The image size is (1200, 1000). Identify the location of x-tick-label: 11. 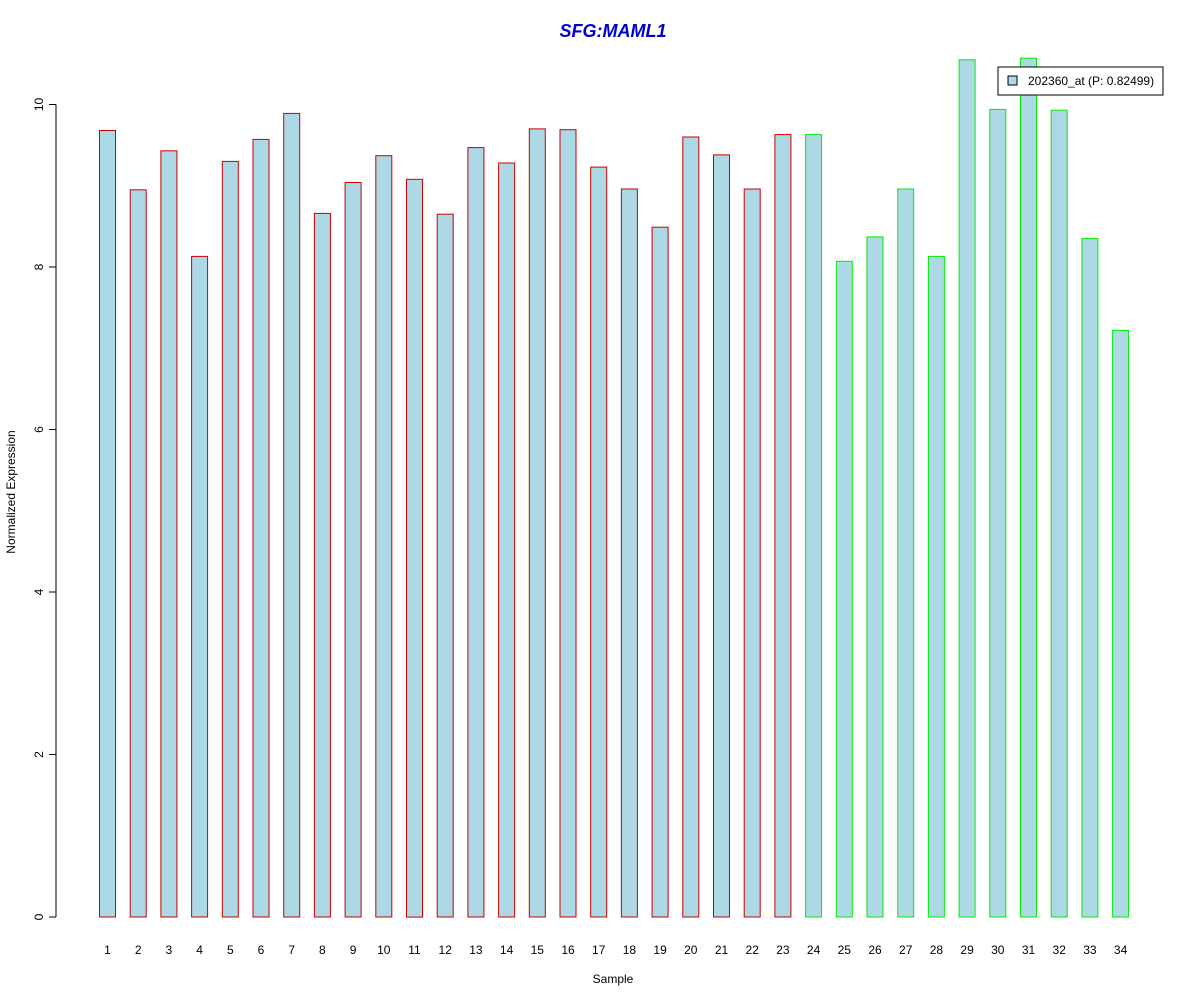
(414, 950).